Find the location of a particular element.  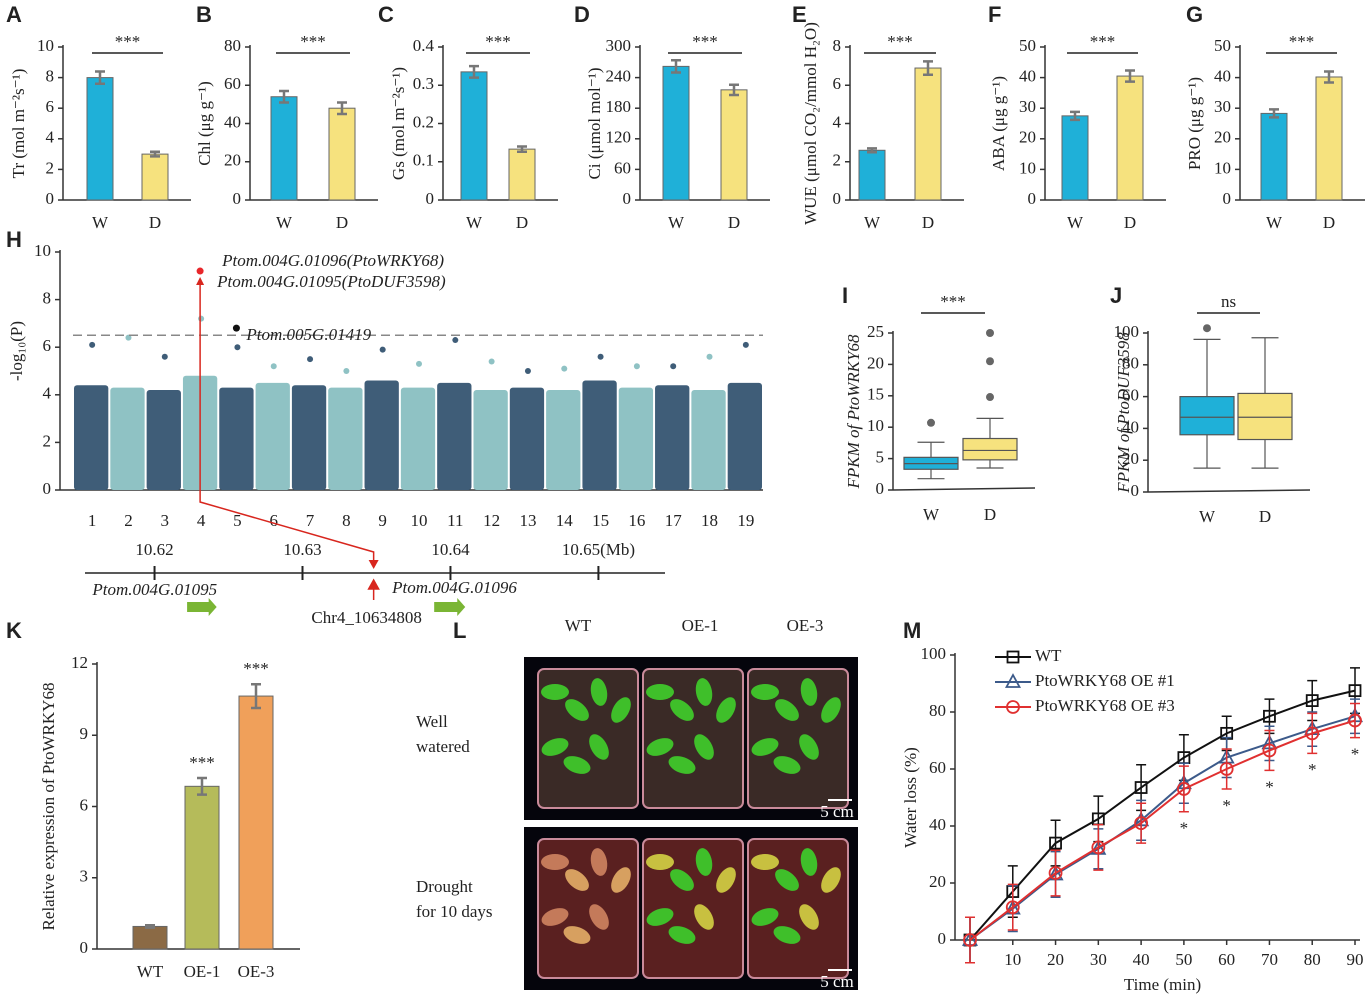

y-axis-label: WUE (μmol CO₂/mmol H₂O) is located at coordinates (810, 123).